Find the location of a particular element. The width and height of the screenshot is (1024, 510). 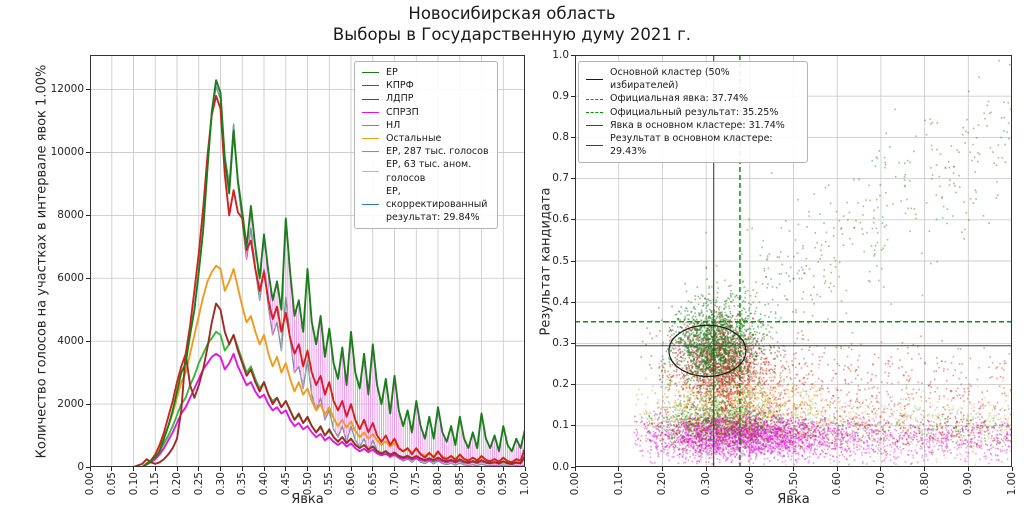

right-x-axis-label: Явка is located at coordinates (793, 499).